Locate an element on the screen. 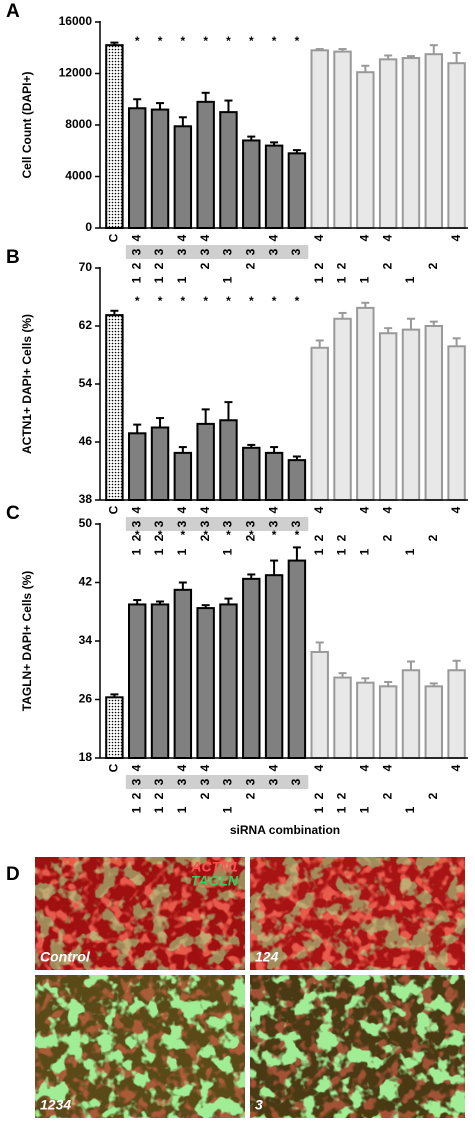  y-axis-label: TAGLN+ DAPI+ Cells (%) is located at coordinates (27, 641).